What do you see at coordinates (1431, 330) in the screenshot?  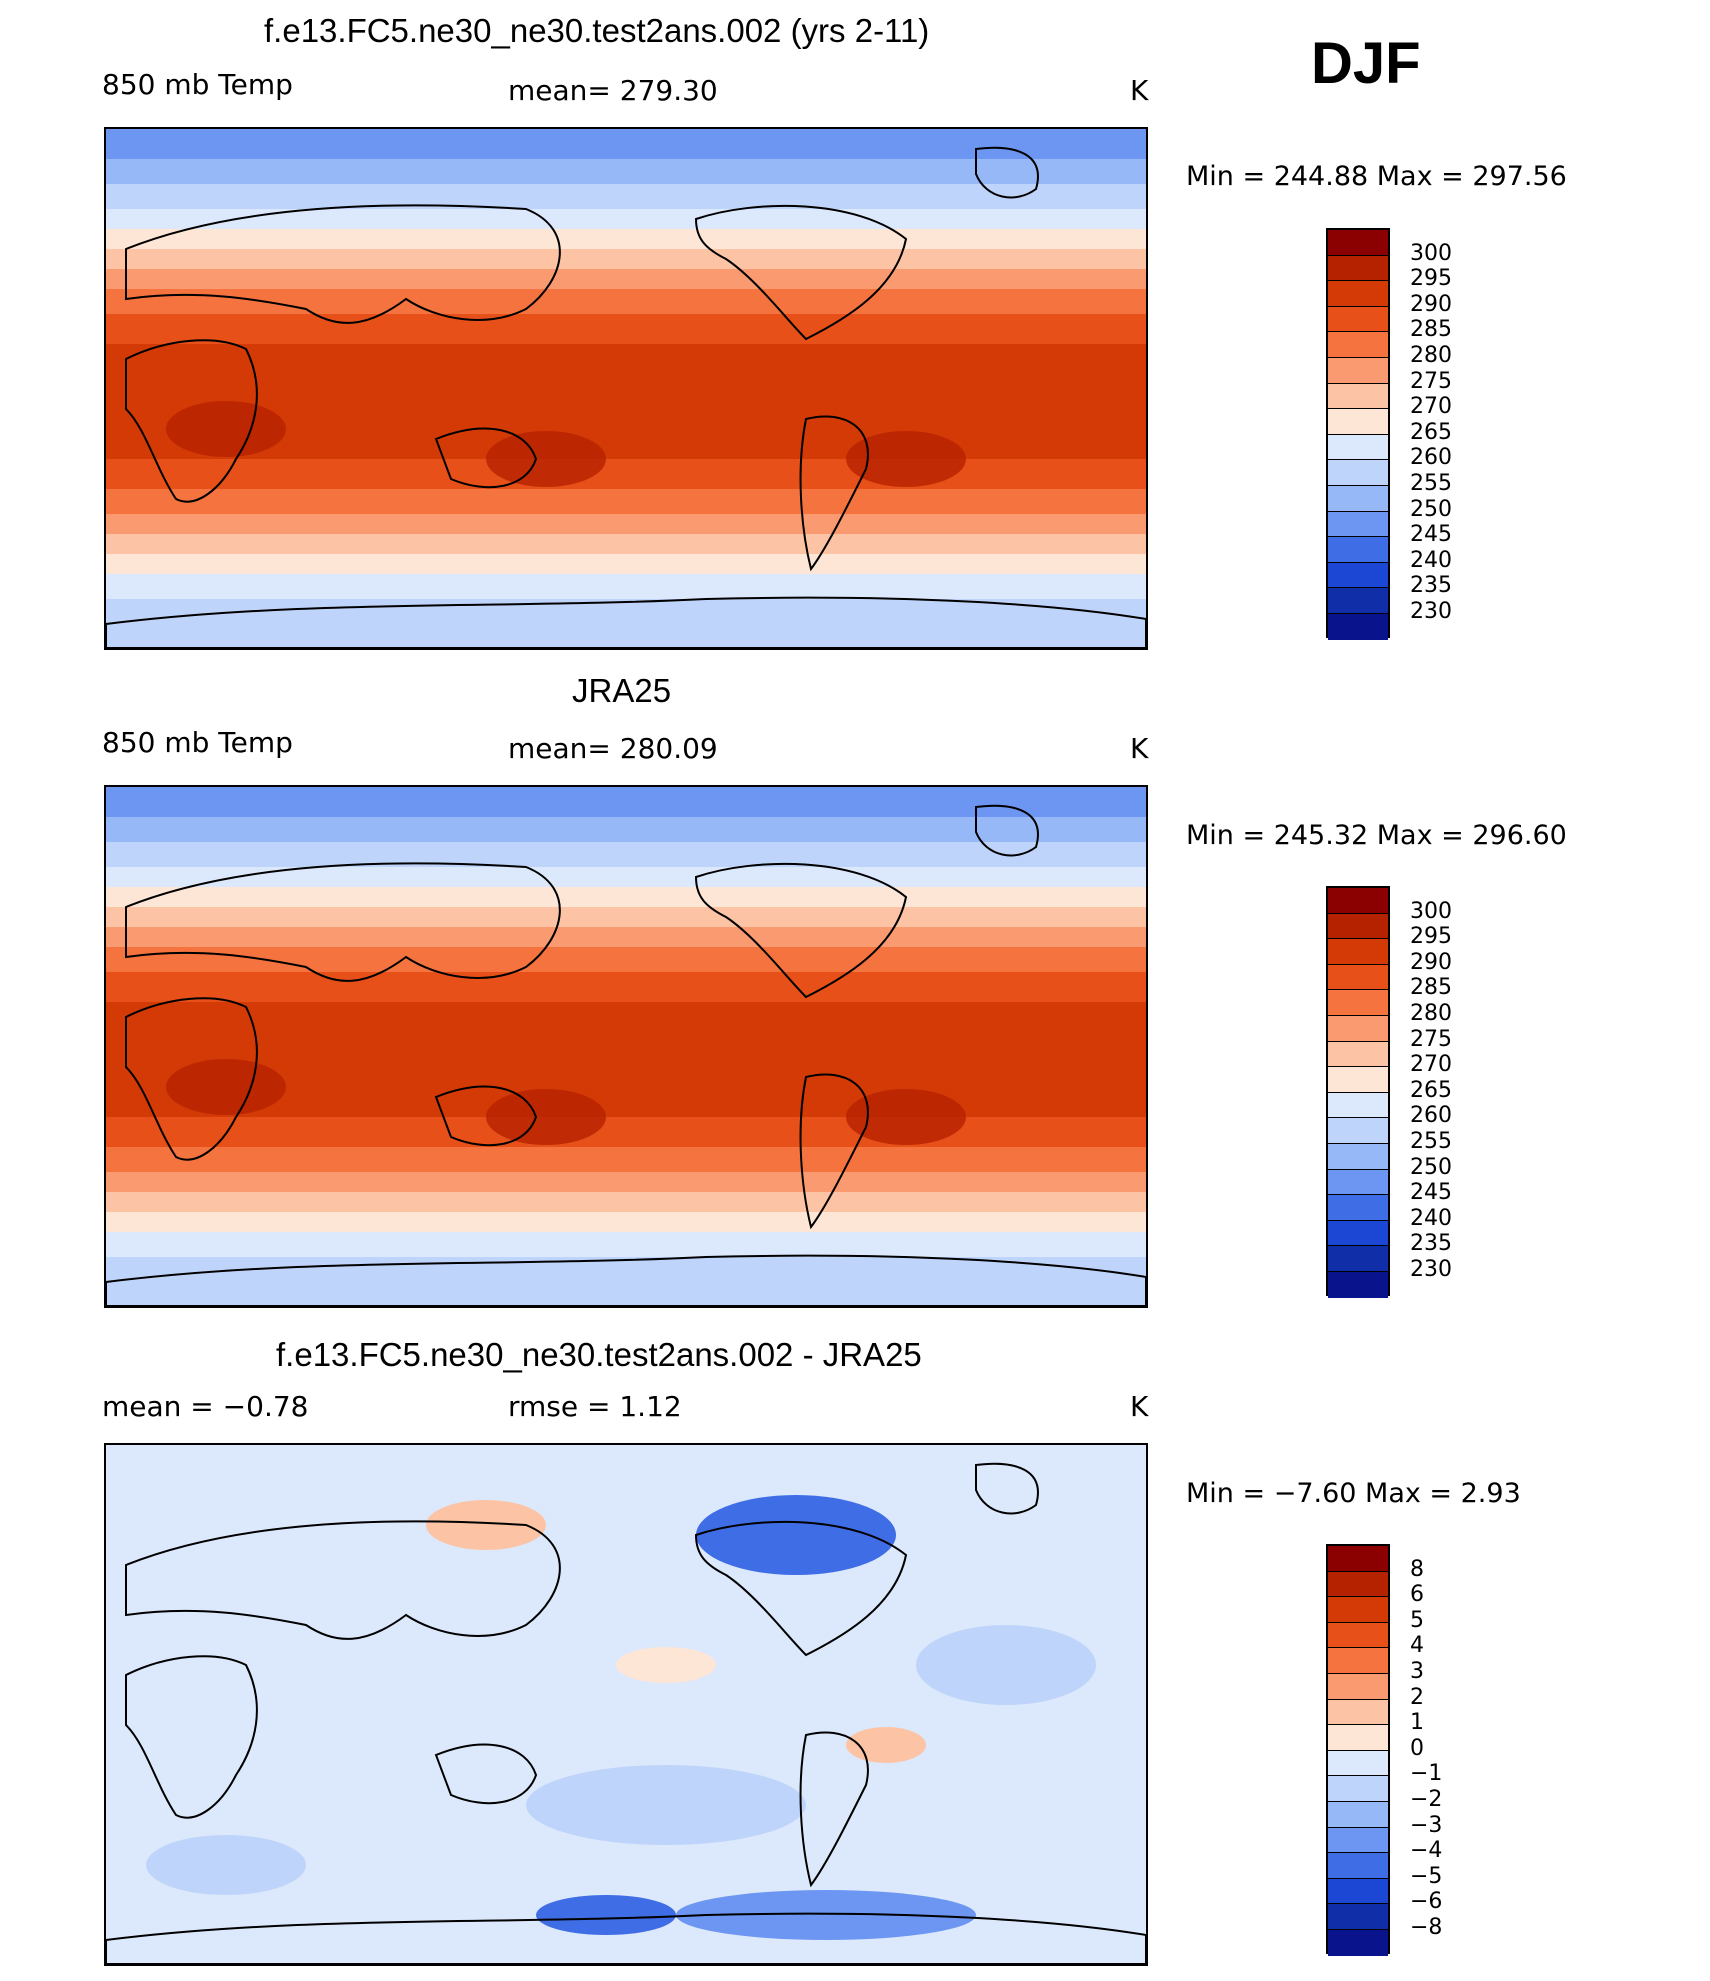 I see `colorbar-tick-label: 285` at bounding box center [1431, 330].